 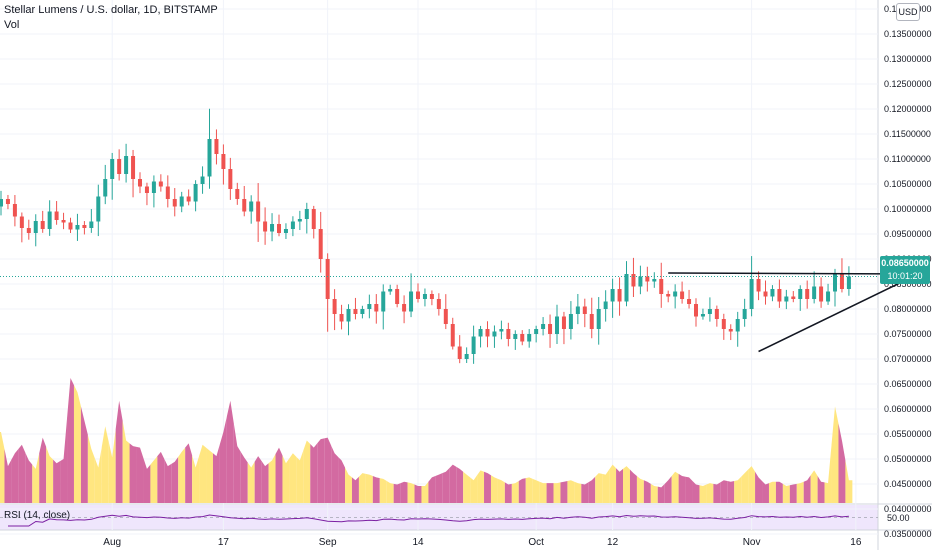 I want to click on rsi-level-label: 50.00, so click(x=898, y=518).